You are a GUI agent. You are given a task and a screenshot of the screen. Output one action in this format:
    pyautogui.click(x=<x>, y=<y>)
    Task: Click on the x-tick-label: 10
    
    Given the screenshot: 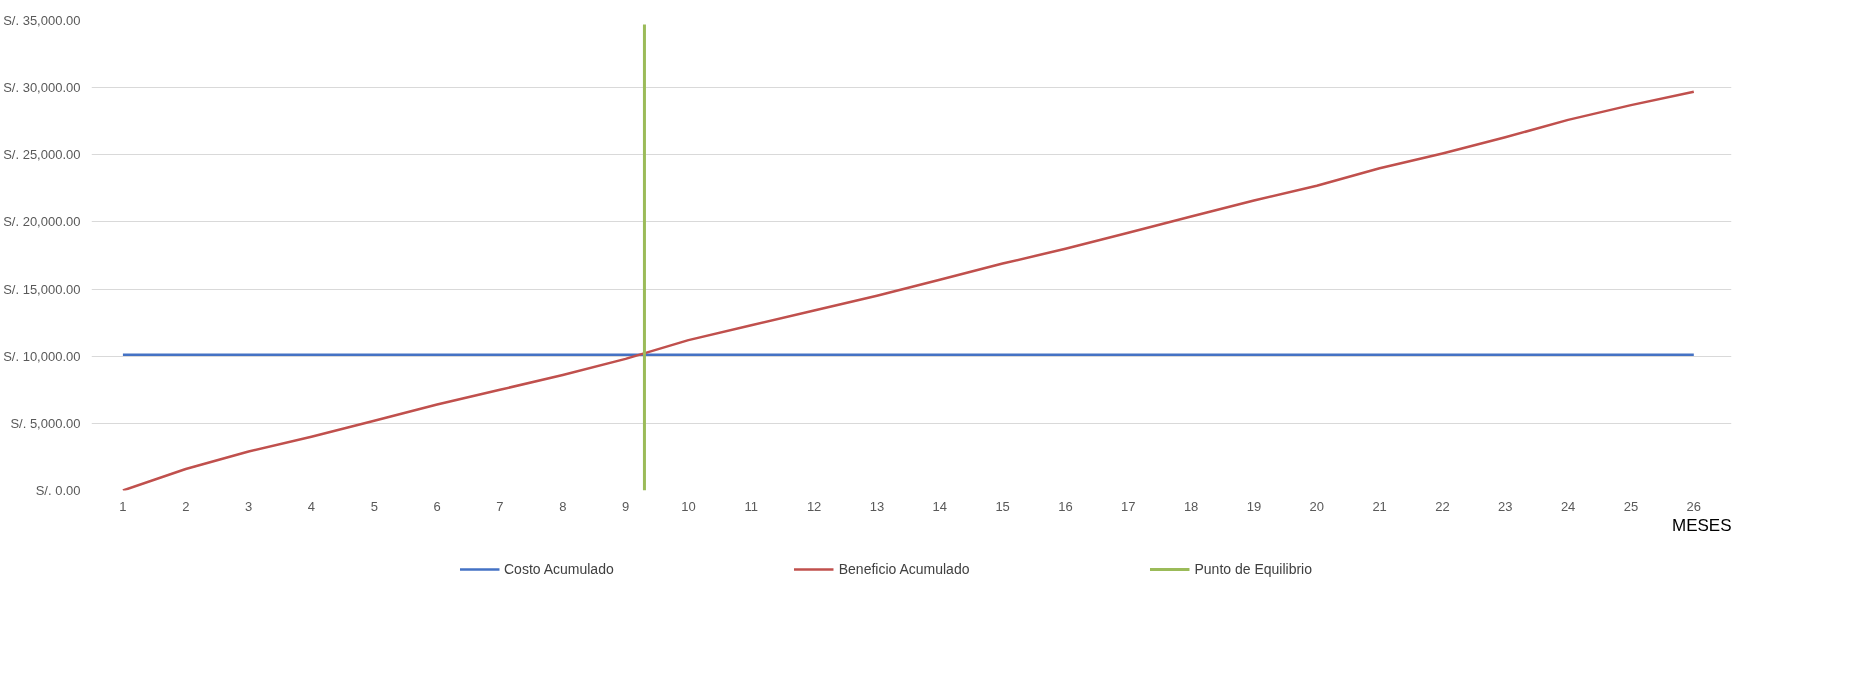 What is the action you would take?
    pyautogui.click(x=688, y=506)
    